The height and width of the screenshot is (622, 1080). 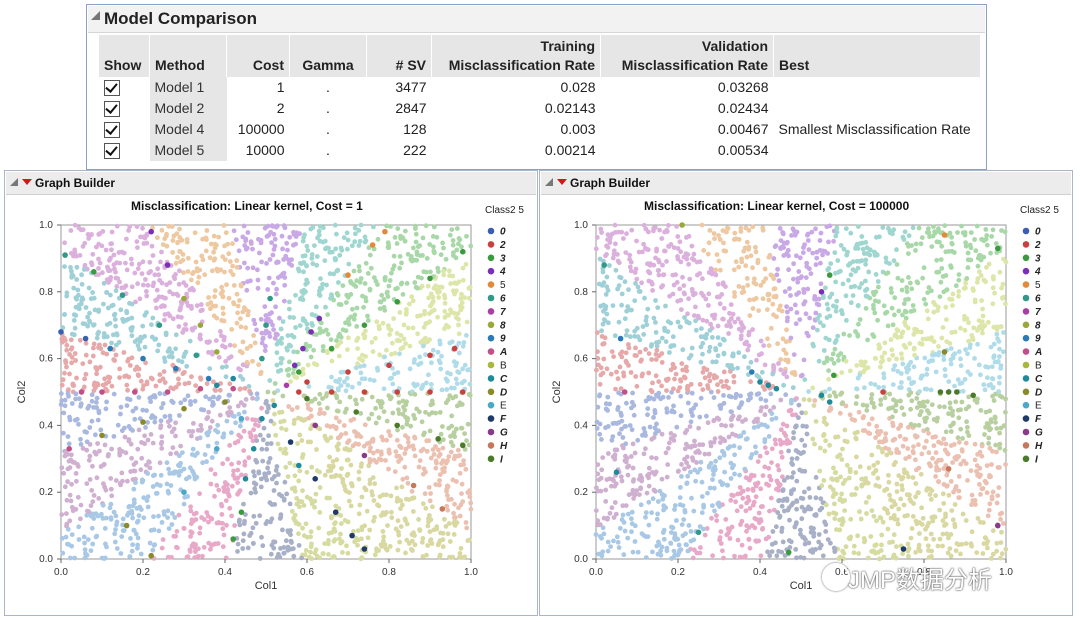 What do you see at coordinates (502, 245) in the screenshot?
I see `legend-label: 2` at bounding box center [502, 245].